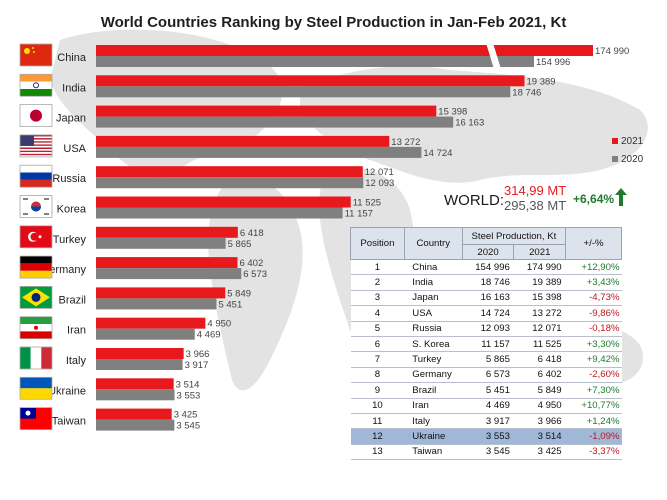 The width and height of the screenshot is (667, 500). Describe the element at coordinates (219, 213) in the screenshot. I see `bar-2020-s-korea` at that location.